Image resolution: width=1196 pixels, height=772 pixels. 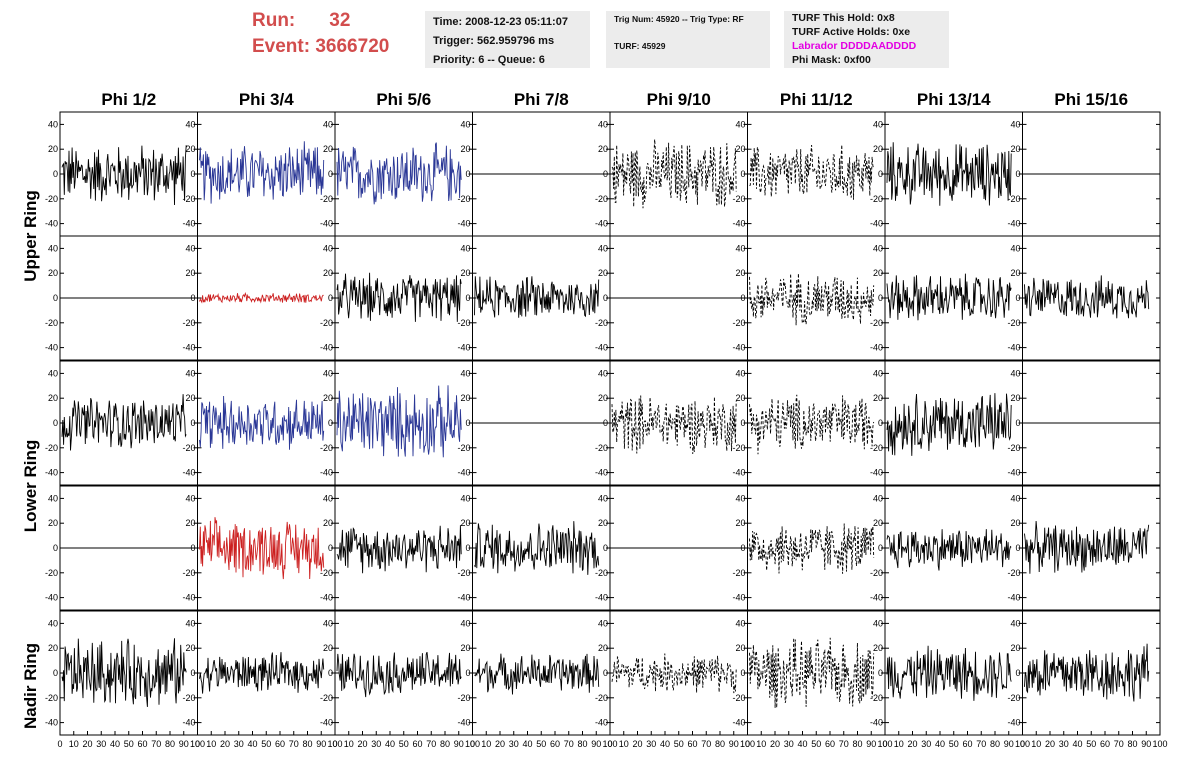 What do you see at coordinates (340, 20) in the screenshot?
I see `run-value: 32` at bounding box center [340, 20].